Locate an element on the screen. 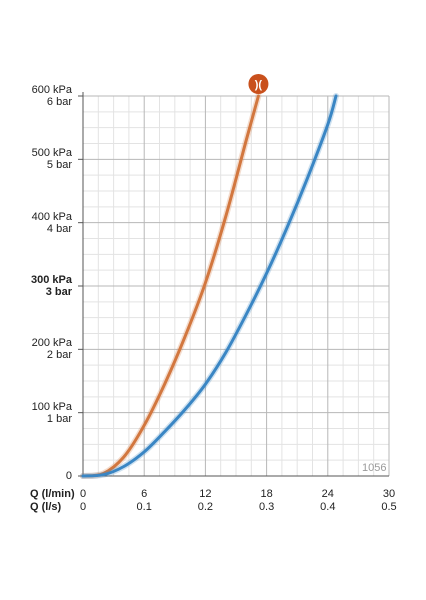 This screenshot has width=426, height=600. x-tick-label: 0.2 is located at coordinates (205, 507).